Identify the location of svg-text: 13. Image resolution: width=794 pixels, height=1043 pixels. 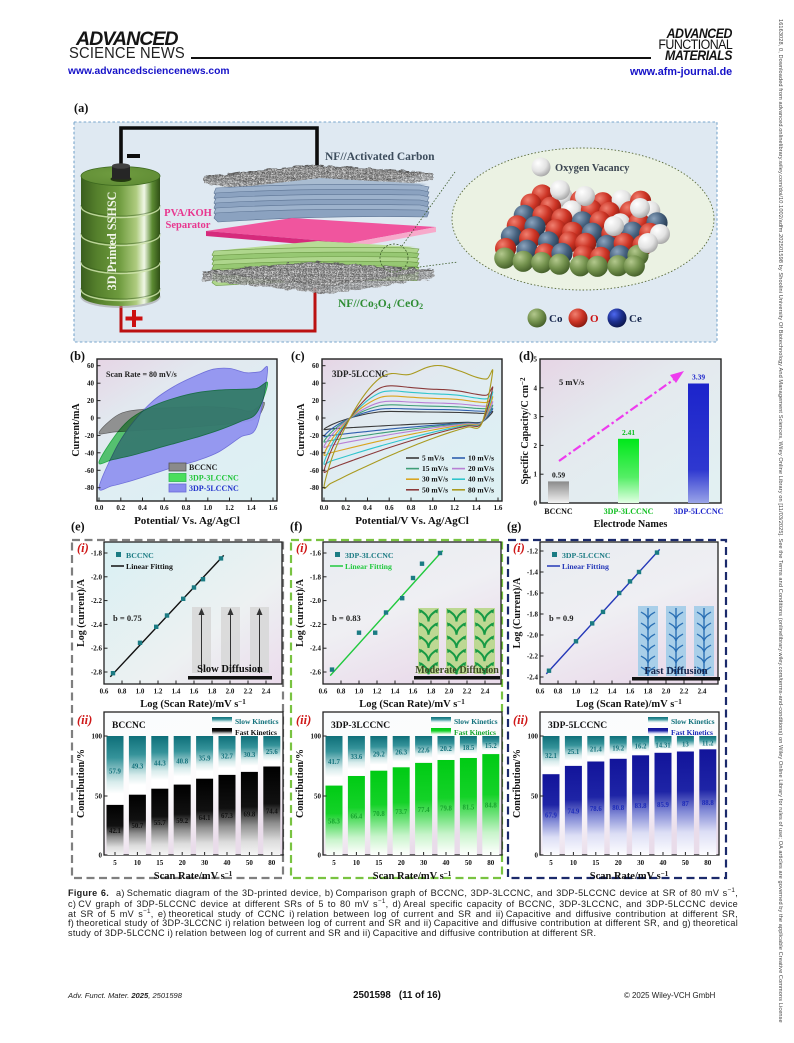
(685, 745).